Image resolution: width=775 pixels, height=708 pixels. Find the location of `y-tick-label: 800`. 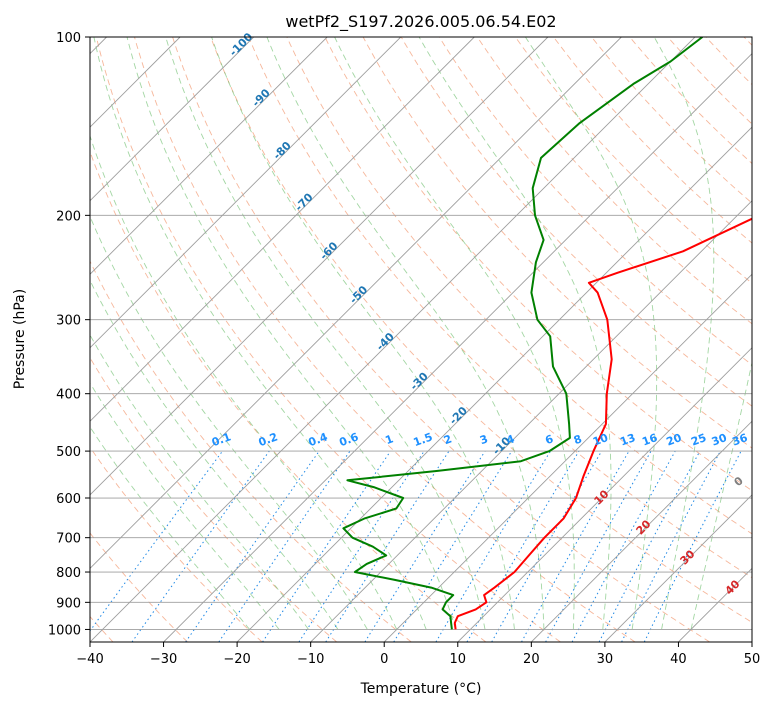

y-tick-label: 800 is located at coordinates (68, 573).